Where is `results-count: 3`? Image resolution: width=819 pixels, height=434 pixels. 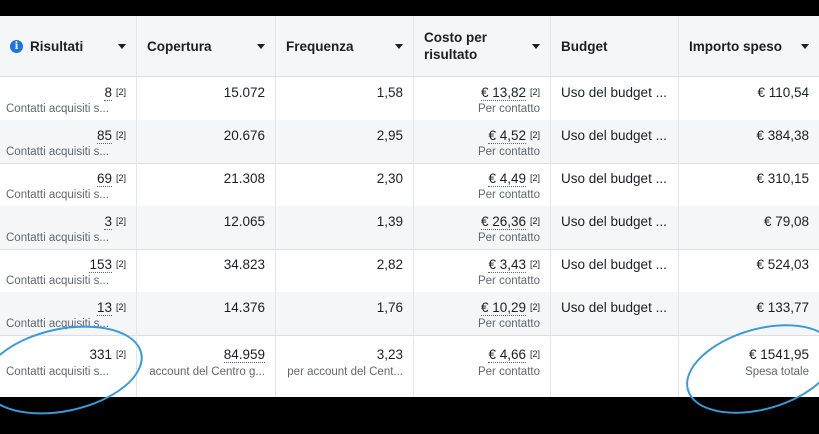 results-count: 3 is located at coordinates (108, 222).